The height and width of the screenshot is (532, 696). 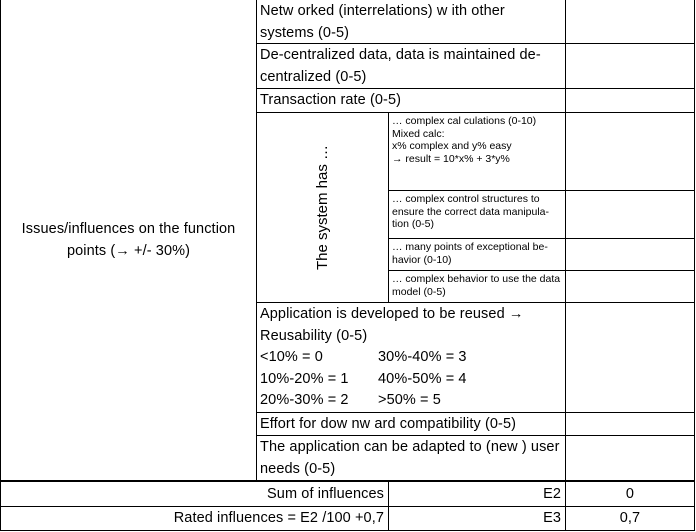 I want to click on line: … complex cal culations (0-10), so click(x=464, y=121).